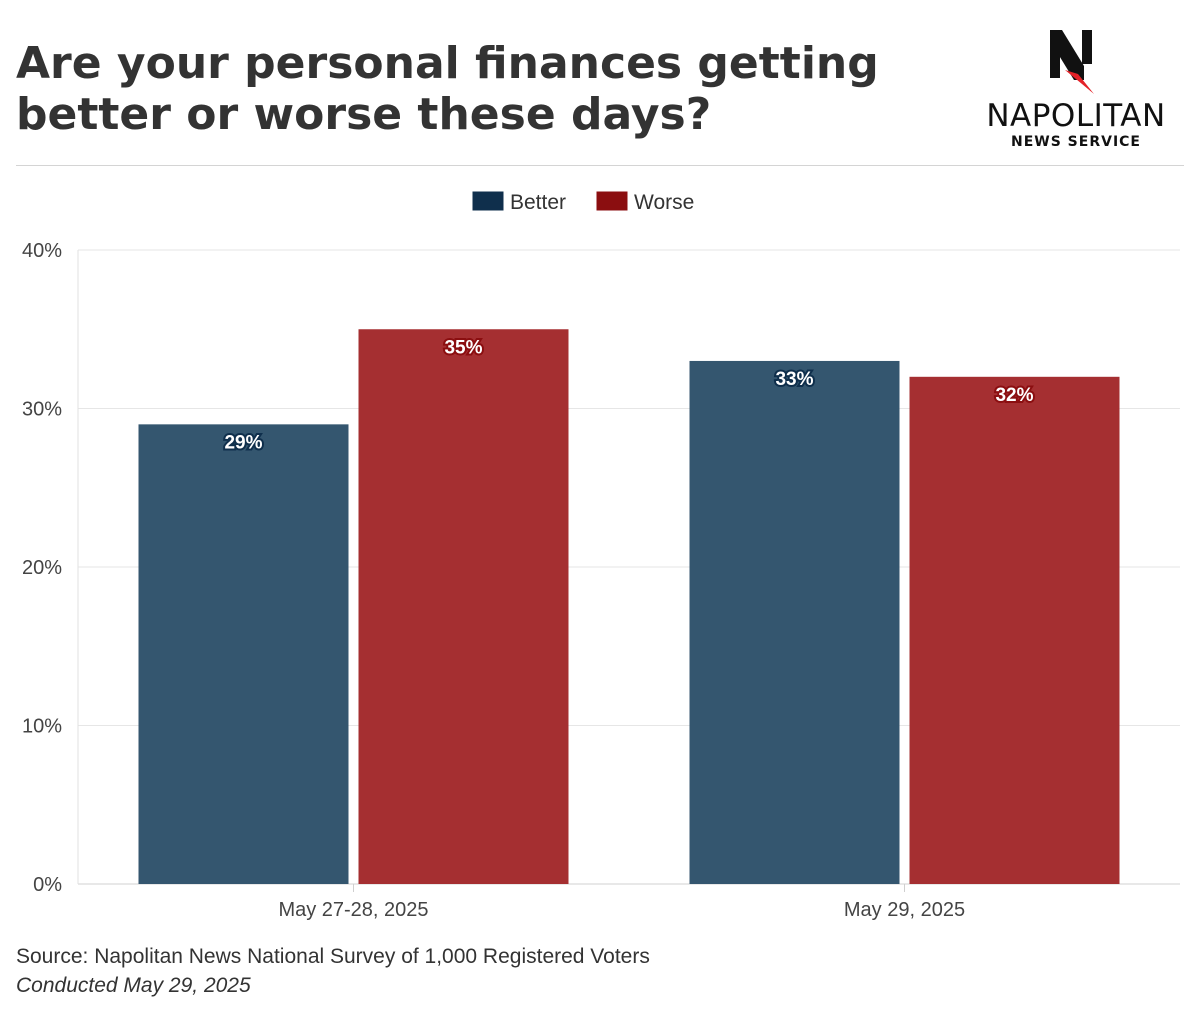 This screenshot has width=1200, height=1016. Describe the element at coordinates (42, 727) in the screenshot. I see `y-tick-label: 10%` at that location.